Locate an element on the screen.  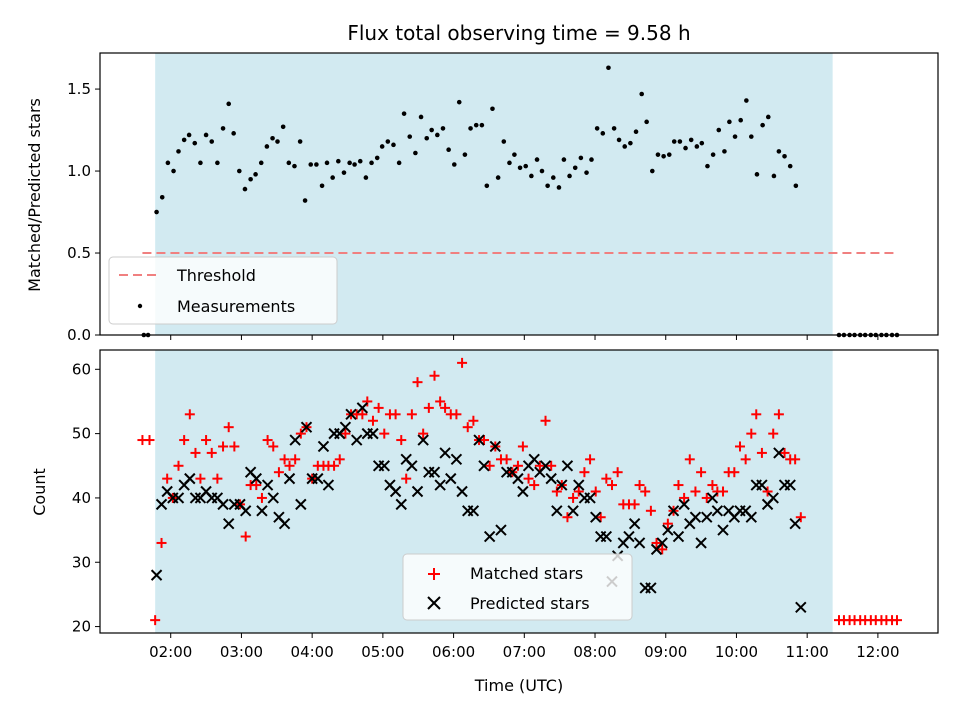
y-tick-label: 1.5 is located at coordinates (79, 89).